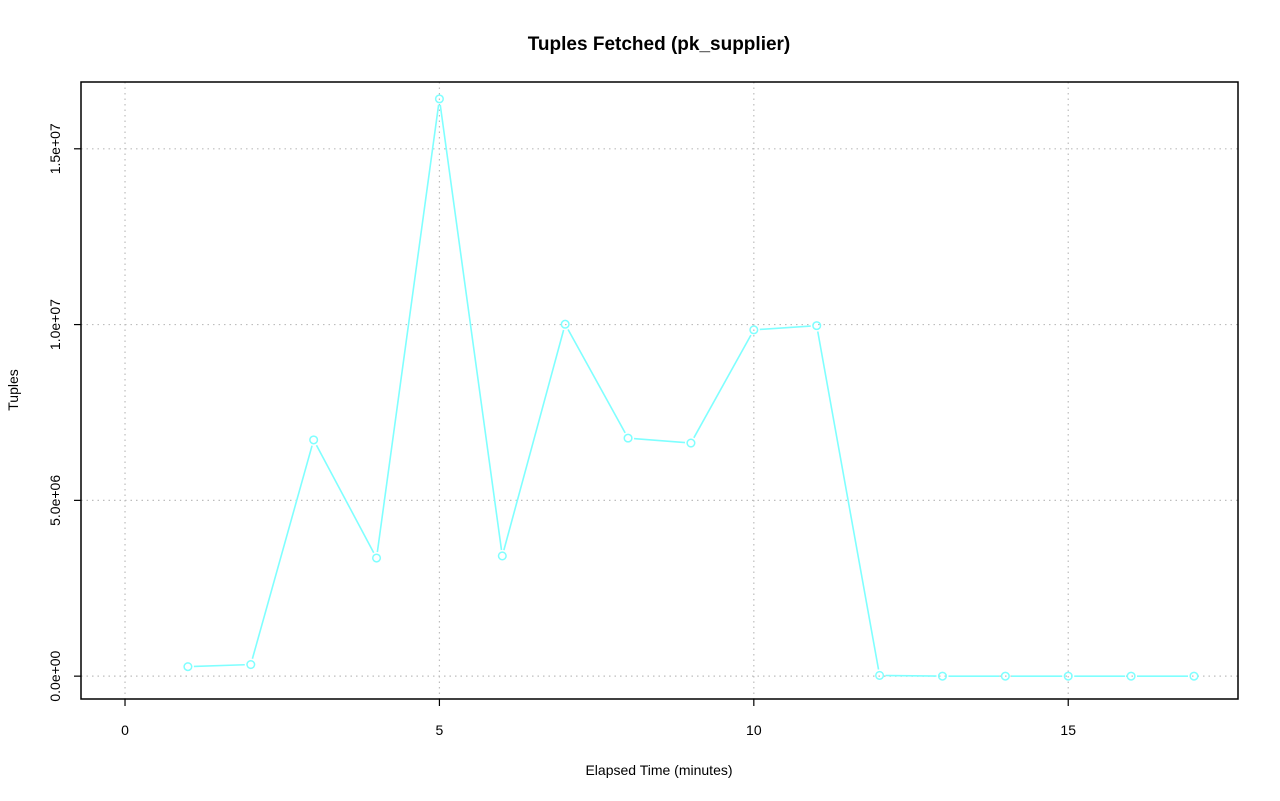  Describe the element at coordinates (125, 730) in the screenshot. I see `x-tick-label: 0` at that location.